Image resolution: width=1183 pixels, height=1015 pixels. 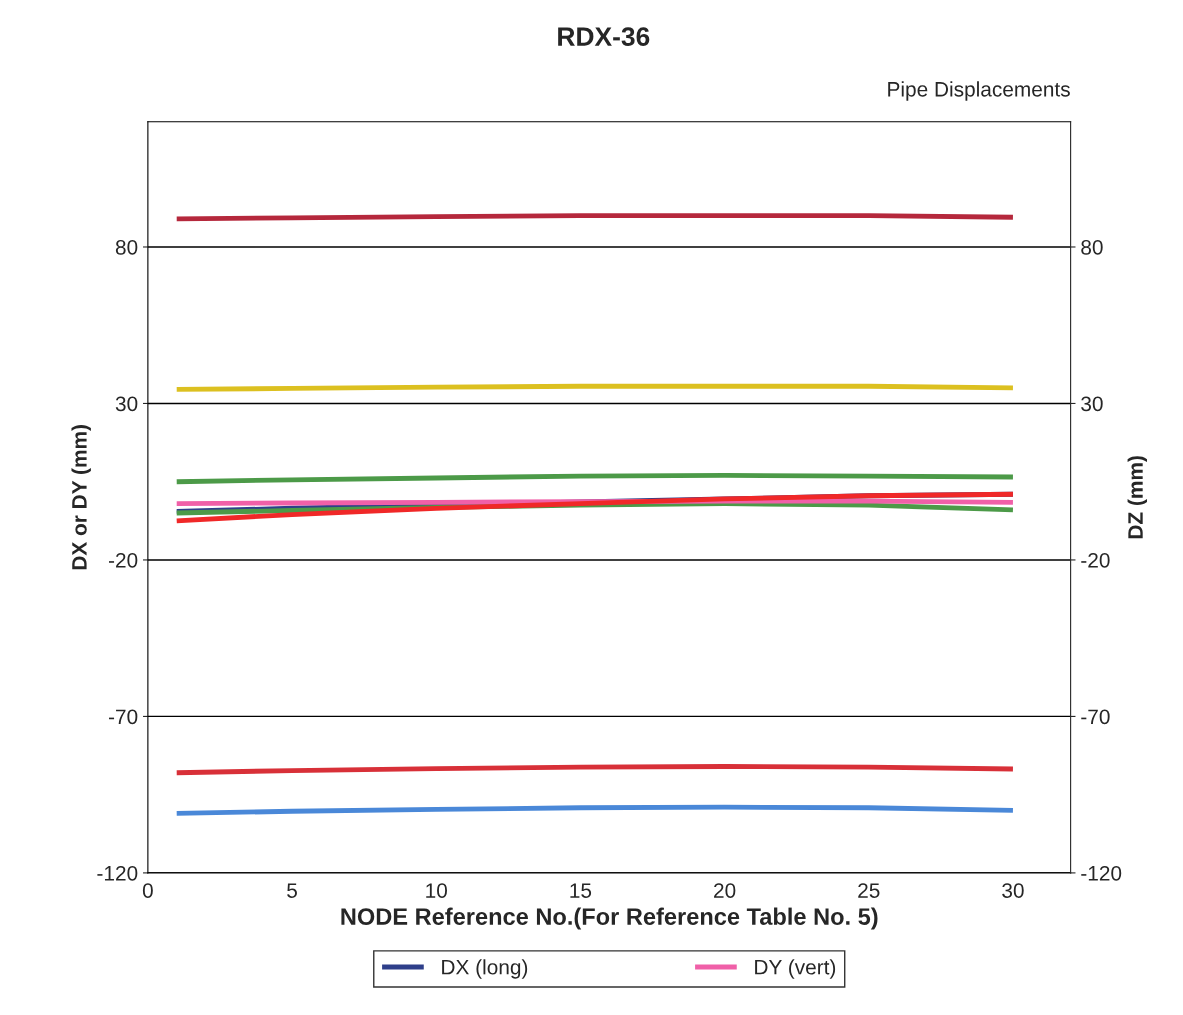 I want to click on x-tick-label: 5, so click(x=292, y=890).